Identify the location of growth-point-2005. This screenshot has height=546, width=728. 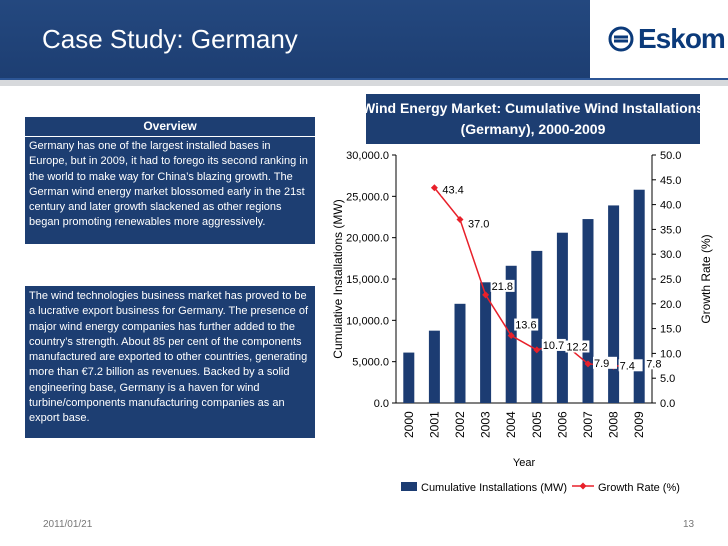
(537, 350).